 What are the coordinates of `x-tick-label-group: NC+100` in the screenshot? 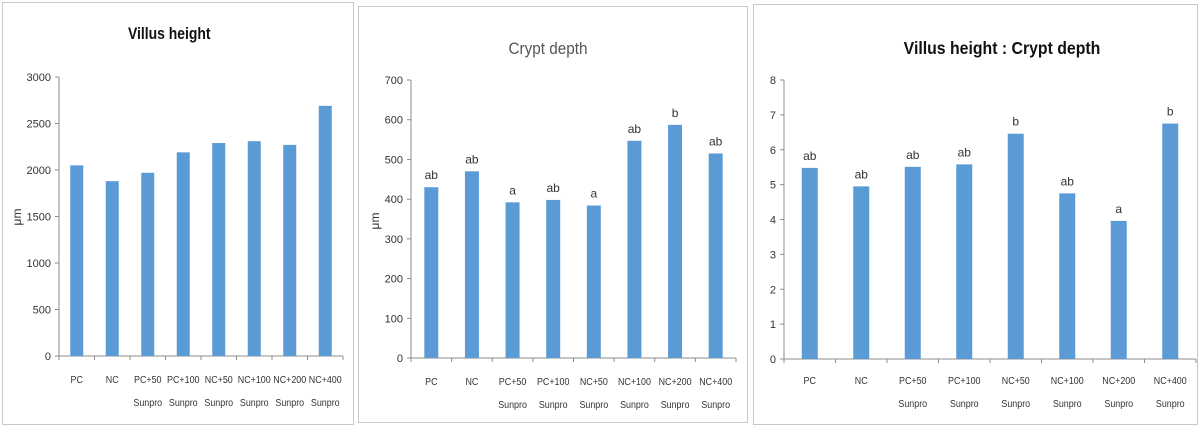 It's located at (254, 380).